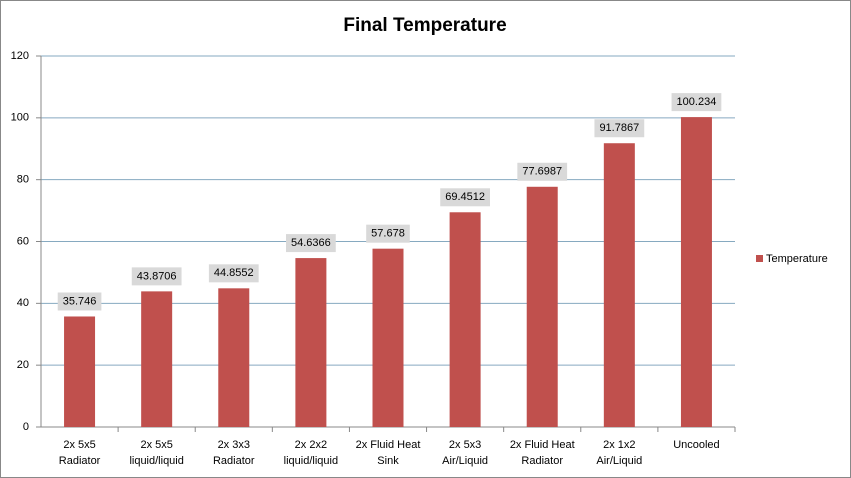 Image resolution: width=851 pixels, height=478 pixels. What do you see at coordinates (759, 258) in the screenshot?
I see `legend-swatch` at bounding box center [759, 258].